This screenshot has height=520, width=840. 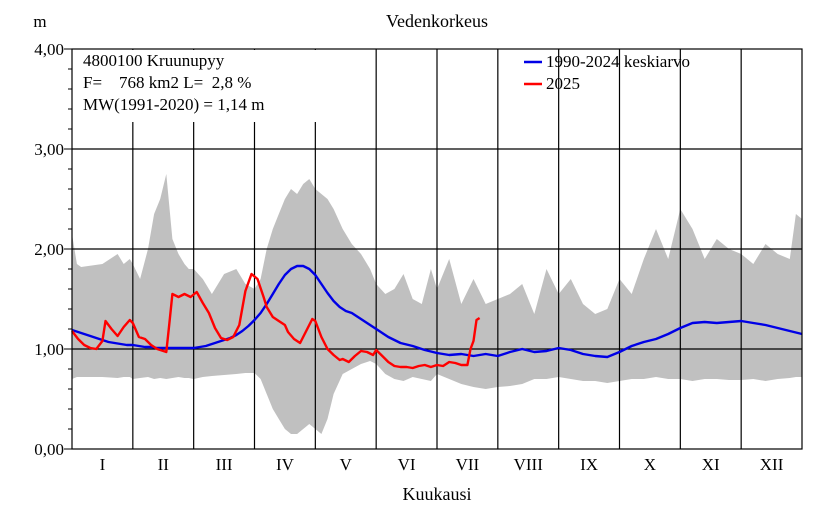 What do you see at coordinates (618, 61) in the screenshot?
I see `legend-label-mean: 1990-2024 keskiarvo` at bounding box center [618, 61].